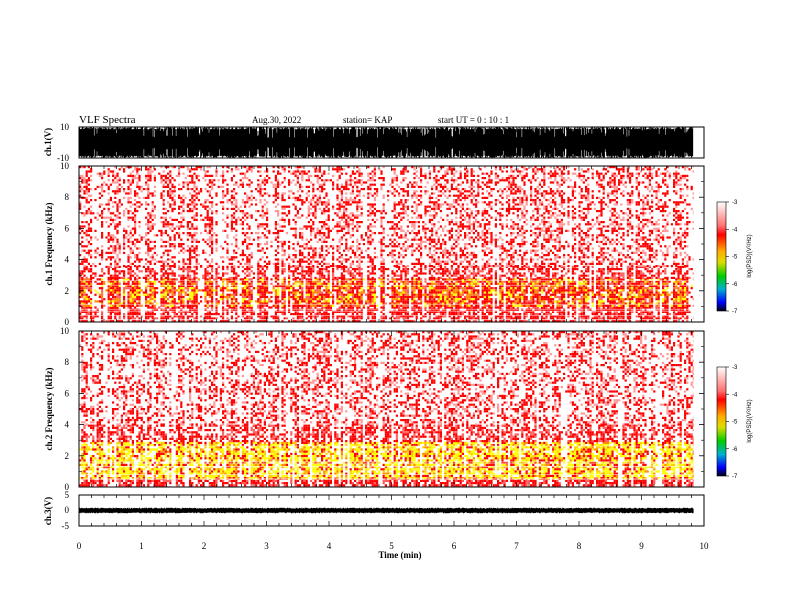 This screenshot has height=612, width=792. What do you see at coordinates (266, 546) in the screenshot?
I see `time-tick-label: 3` at bounding box center [266, 546].